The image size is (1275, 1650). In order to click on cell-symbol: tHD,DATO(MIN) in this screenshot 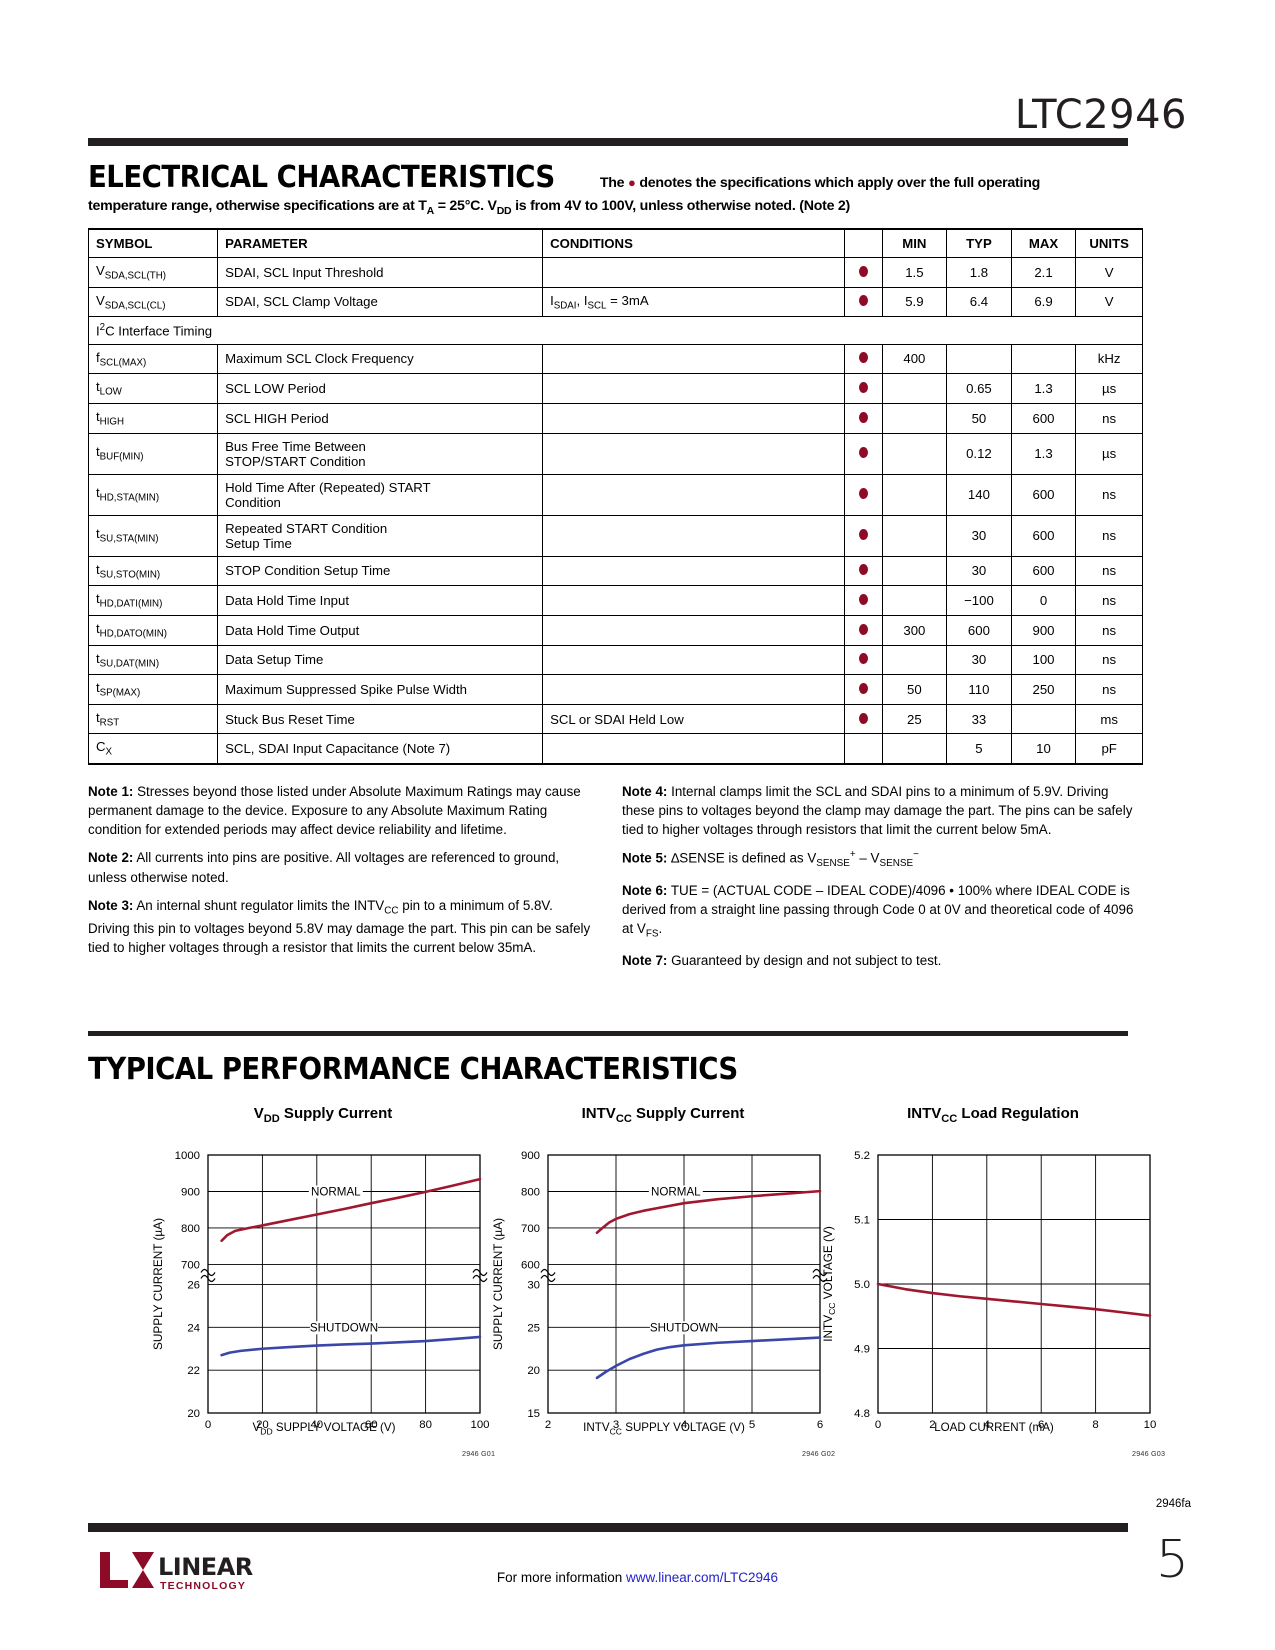, I will do `click(153, 630)`.